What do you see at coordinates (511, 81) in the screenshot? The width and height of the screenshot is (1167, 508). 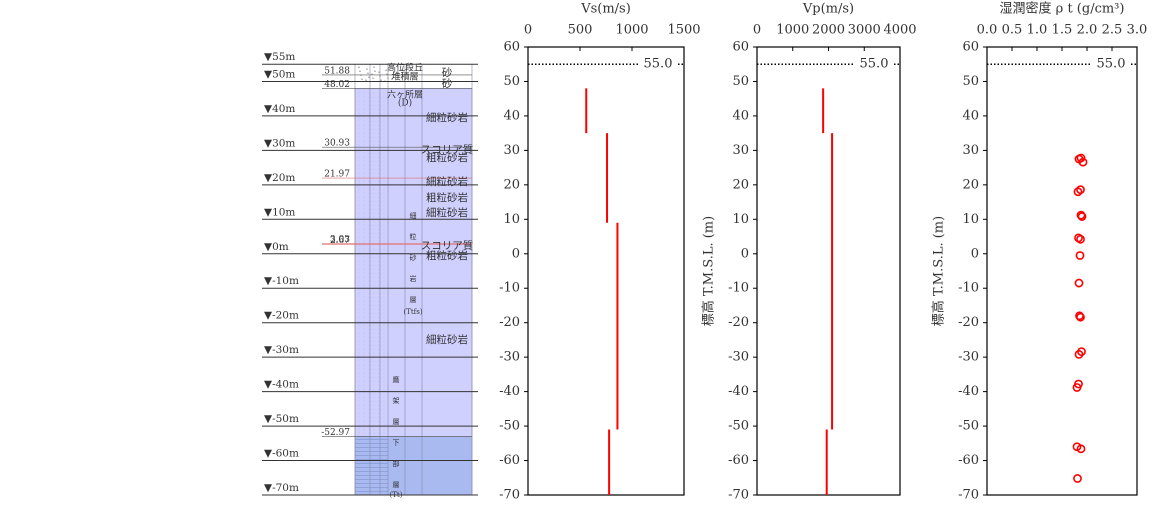 I see `y-tick-label: 50` at bounding box center [511, 81].